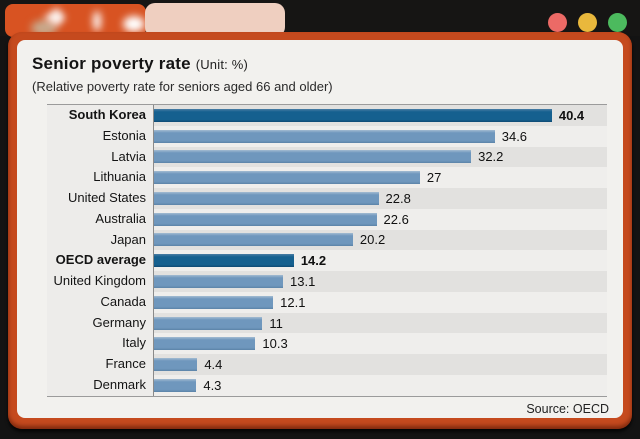  Describe the element at coordinates (123, 301) in the screenshot. I see `category-label: Canada` at that location.